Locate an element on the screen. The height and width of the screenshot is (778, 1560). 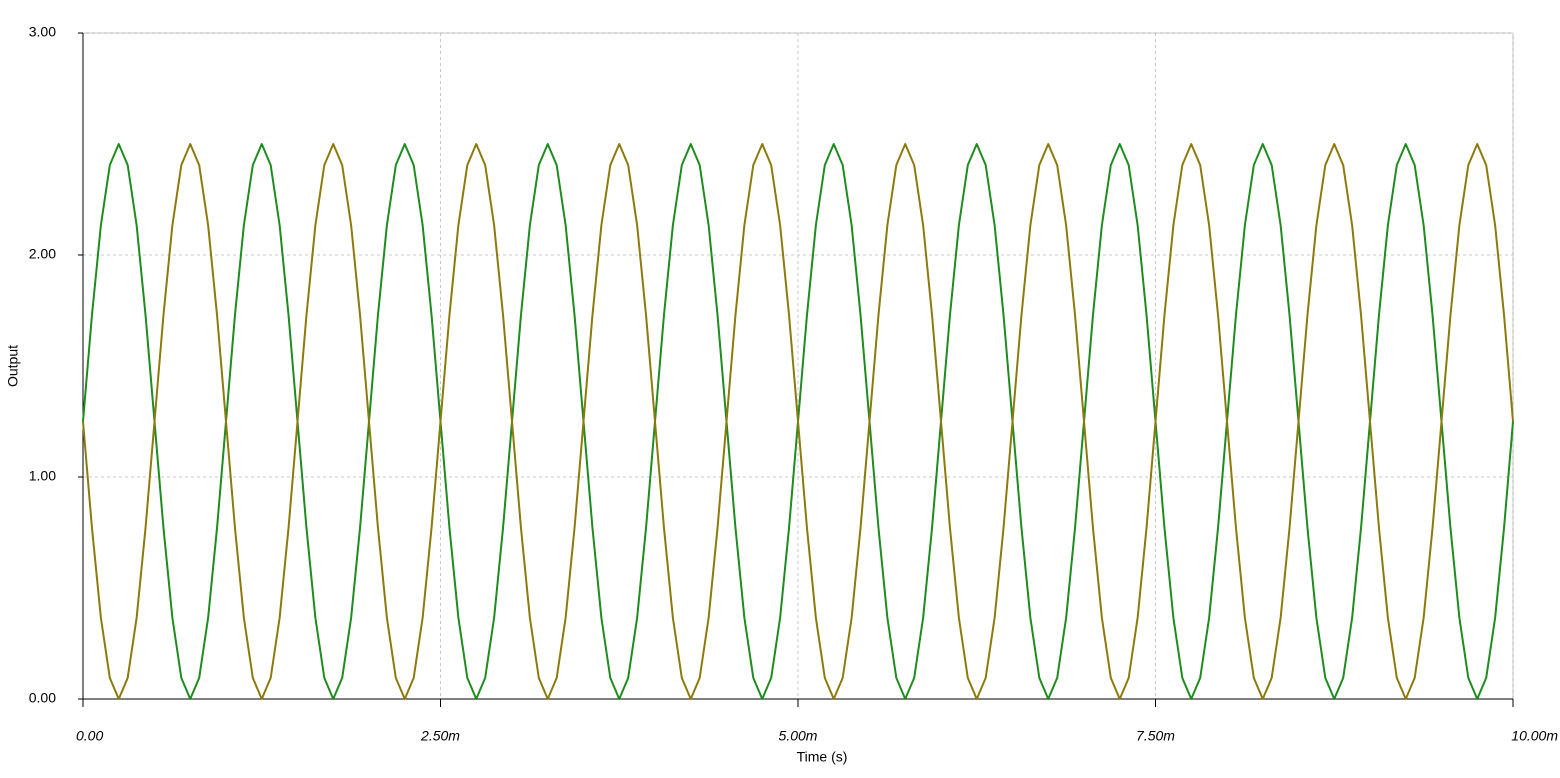
x-axis-label: Time (s) is located at coordinates (822, 757).